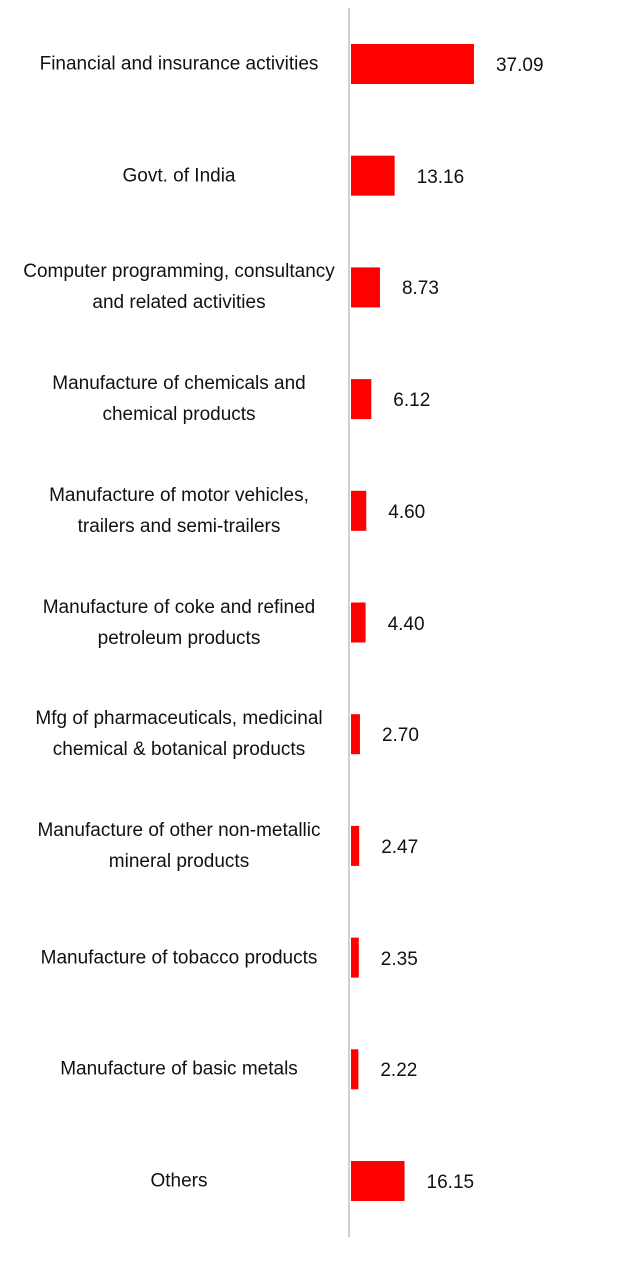 This screenshot has width=626, height=1273. What do you see at coordinates (179, 1069) in the screenshot?
I see `category-label: Manufacture of basic metals` at bounding box center [179, 1069].